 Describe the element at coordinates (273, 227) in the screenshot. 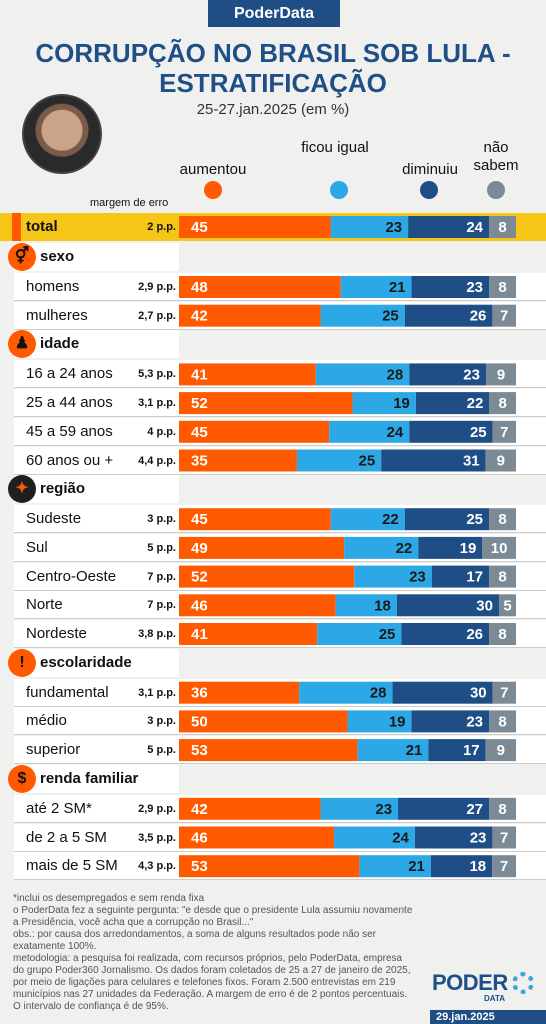

I see `row-total: total 2 p.p.` at that location.